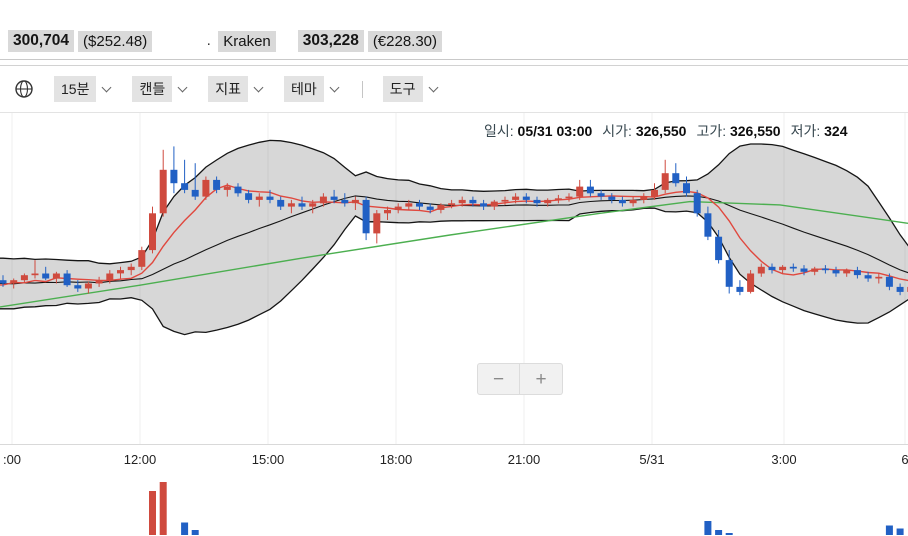 The width and height of the screenshot is (908, 536). What do you see at coordinates (524, 459) in the screenshot?
I see `time-tick: 21:00` at bounding box center [524, 459].